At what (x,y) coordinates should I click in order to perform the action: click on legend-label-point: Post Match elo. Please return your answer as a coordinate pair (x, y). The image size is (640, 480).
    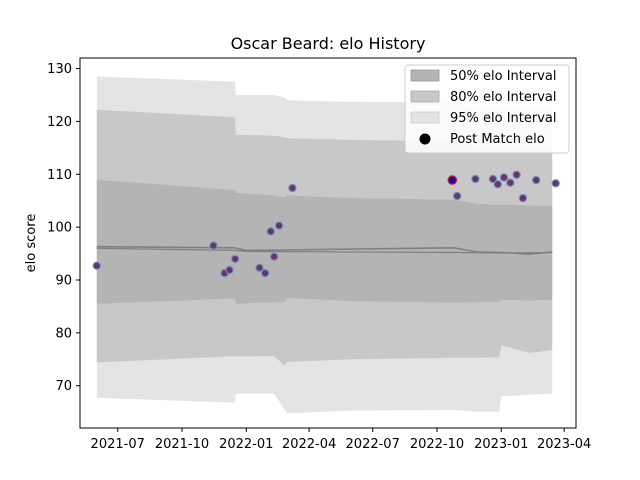
    Looking at the image, I should click on (497, 139).